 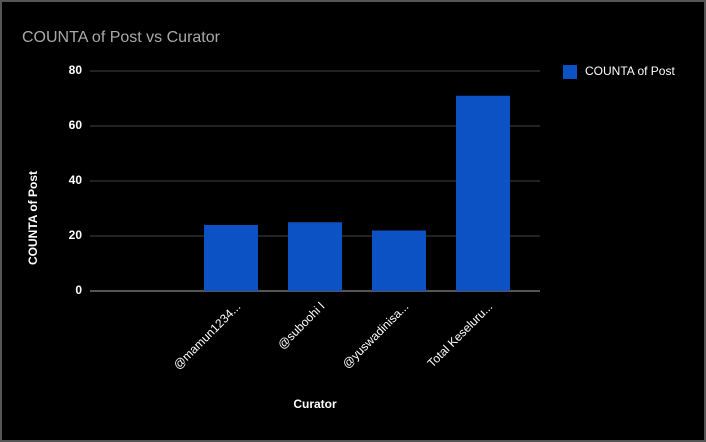 What do you see at coordinates (630, 71) in the screenshot?
I see `legend-label: COUNTA of Post` at bounding box center [630, 71].